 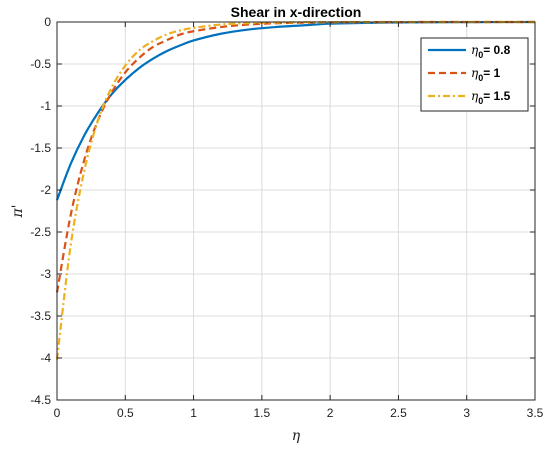 What do you see at coordinates (47, 22) in the screenshot?
I see `y-tick-label: 0` at bounding box center [47, 22].